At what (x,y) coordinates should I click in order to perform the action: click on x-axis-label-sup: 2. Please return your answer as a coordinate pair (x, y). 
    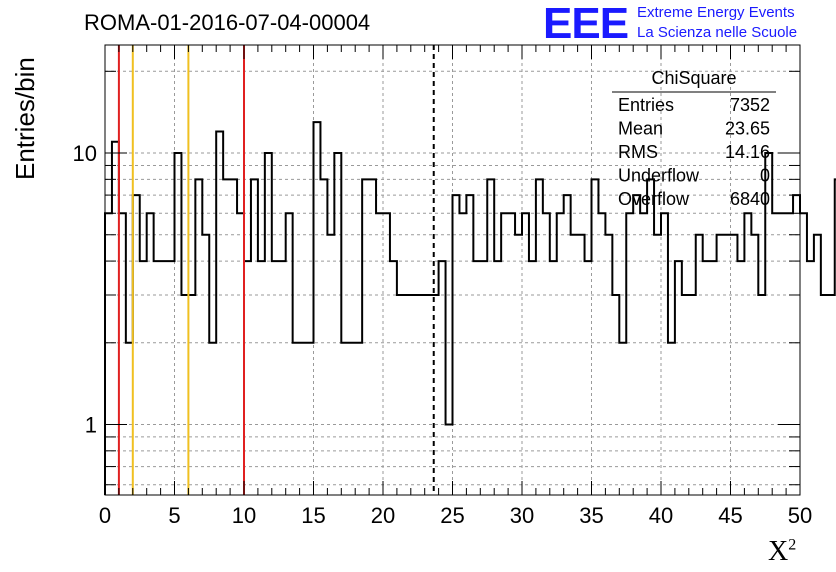
    Looking at the image, I should click on (792, 545).